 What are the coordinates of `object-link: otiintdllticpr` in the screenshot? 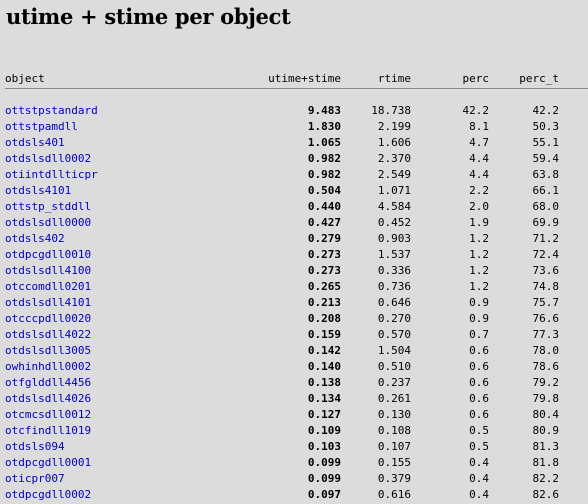 It's located at (51, 174).